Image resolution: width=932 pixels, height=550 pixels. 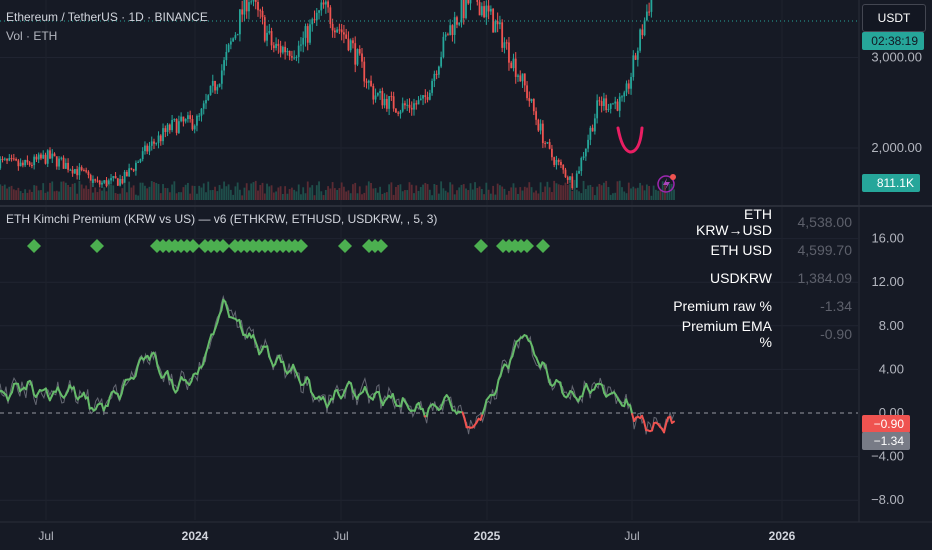 What do you see at coordinates (32, 36) in the screenshot?
I see `volume-title: Vol · ETH` at bounding box center [32, 36].